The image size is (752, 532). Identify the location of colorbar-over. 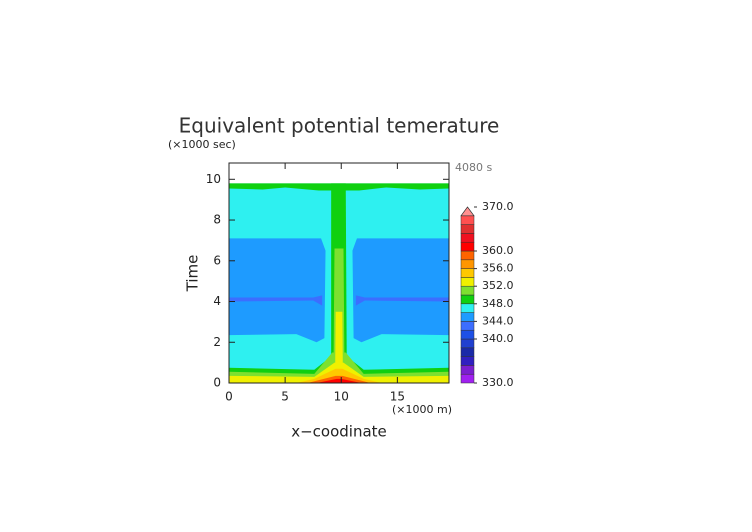
(467, 211).